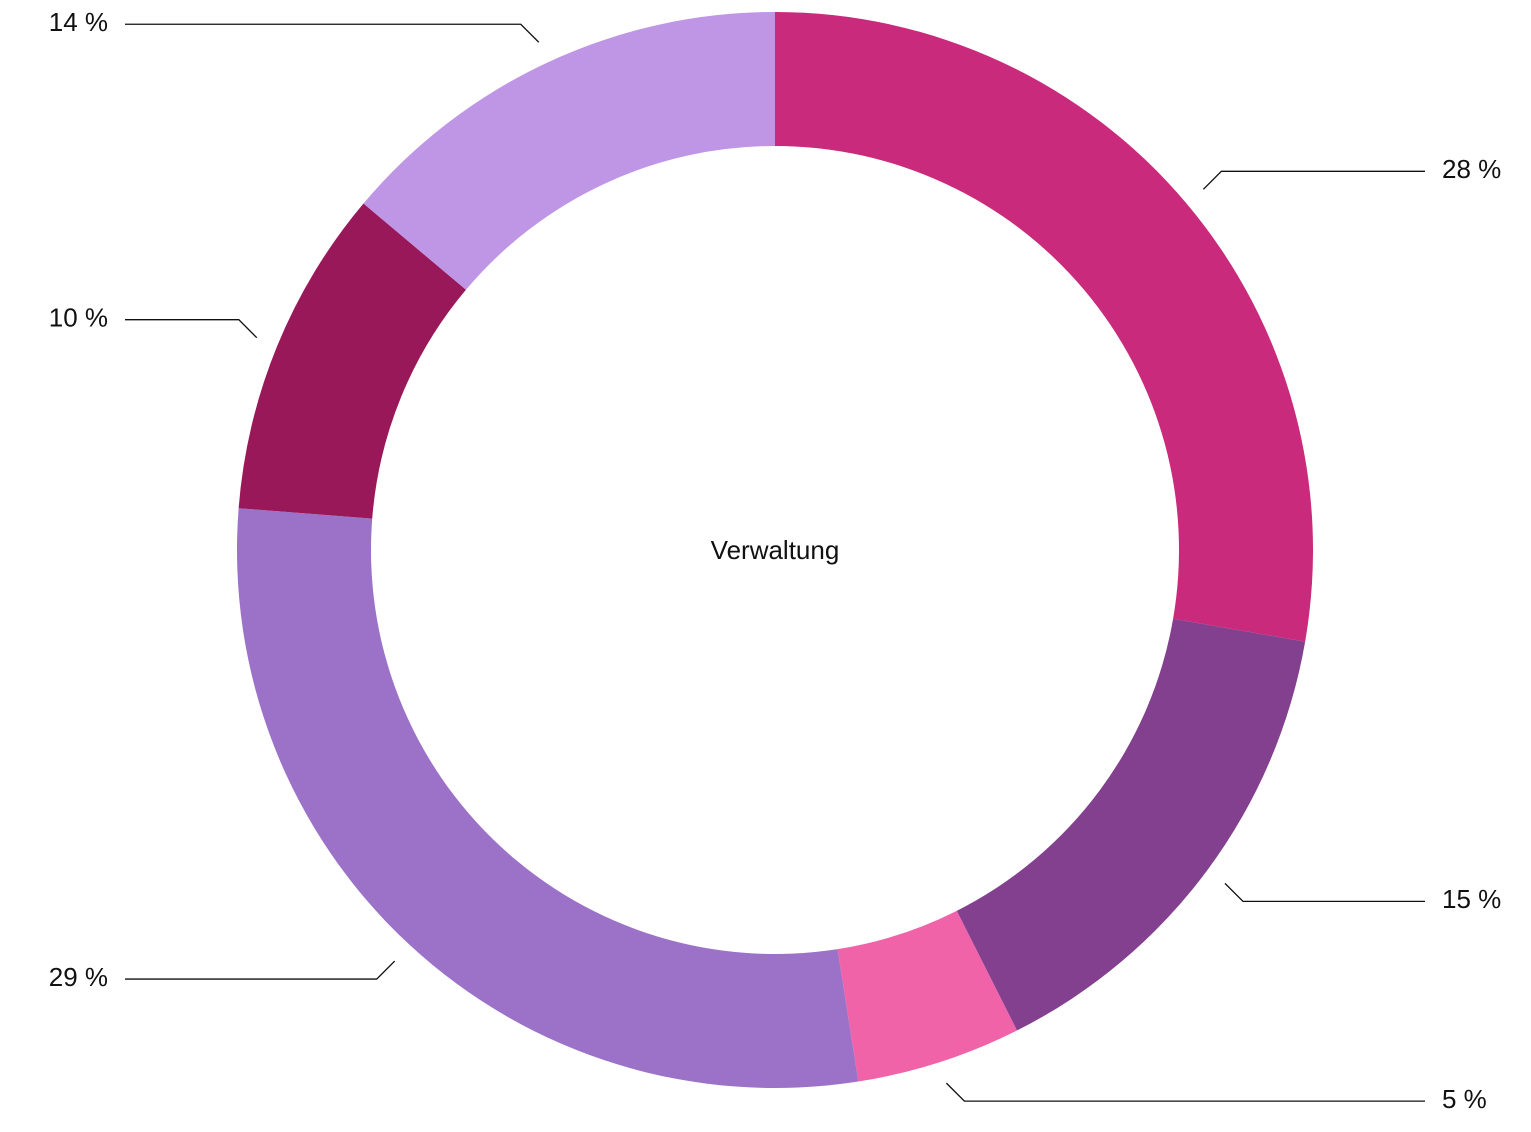 Image resolution: width=1531 pixels, height=1132 pixels. Describe the element at coordinates (775, 550) in the screenshot. I see `center-label: Verwaltung` at that location.